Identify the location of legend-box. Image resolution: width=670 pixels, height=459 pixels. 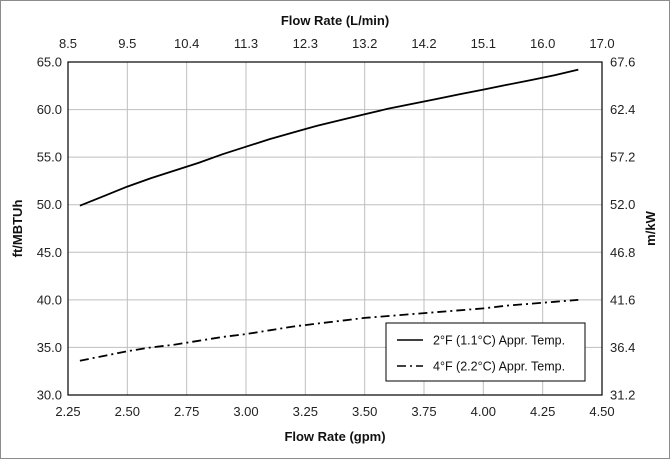
(485, 352).